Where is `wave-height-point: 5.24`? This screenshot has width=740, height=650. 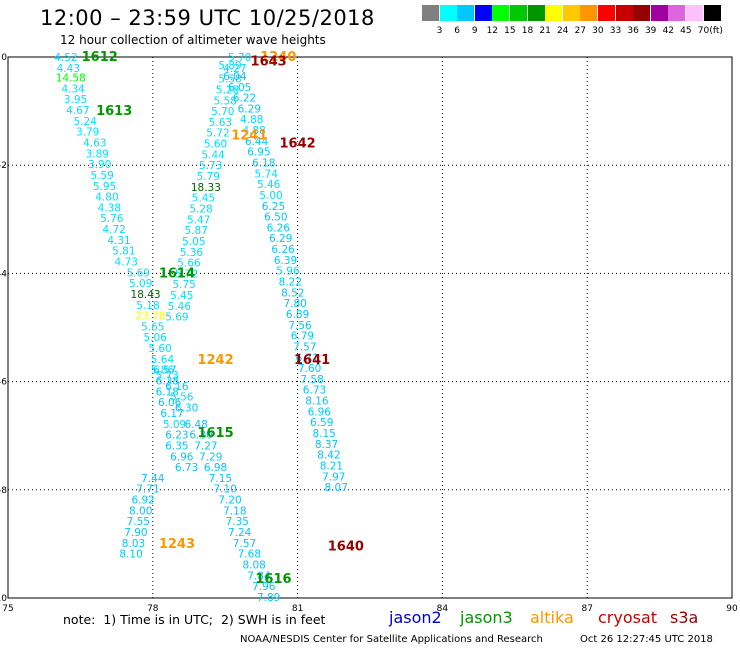
wave-height-point: 5.24 is located at coordinates (86, 122).